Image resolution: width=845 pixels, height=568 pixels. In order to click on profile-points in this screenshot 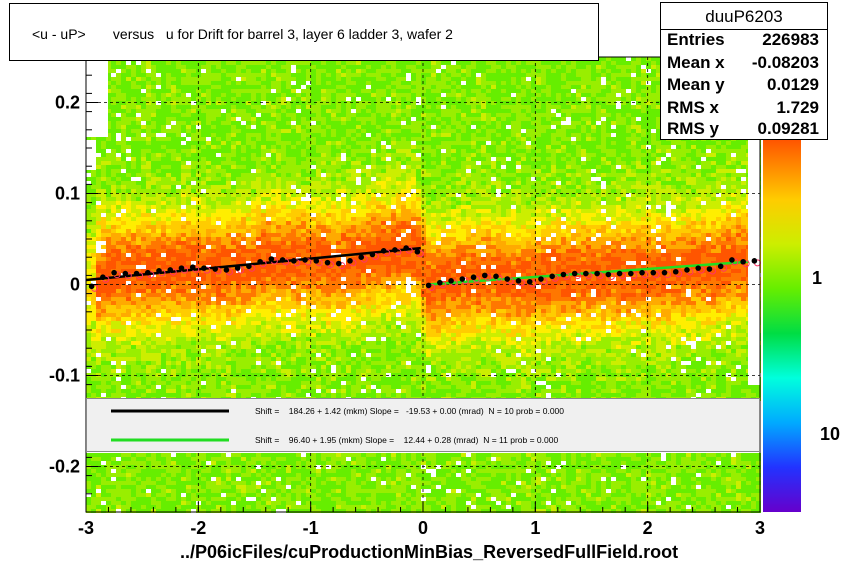, I will do `click(424, 268)`.